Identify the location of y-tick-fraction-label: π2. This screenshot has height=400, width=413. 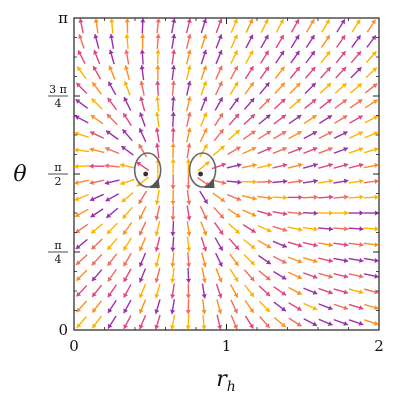
(58, 174).